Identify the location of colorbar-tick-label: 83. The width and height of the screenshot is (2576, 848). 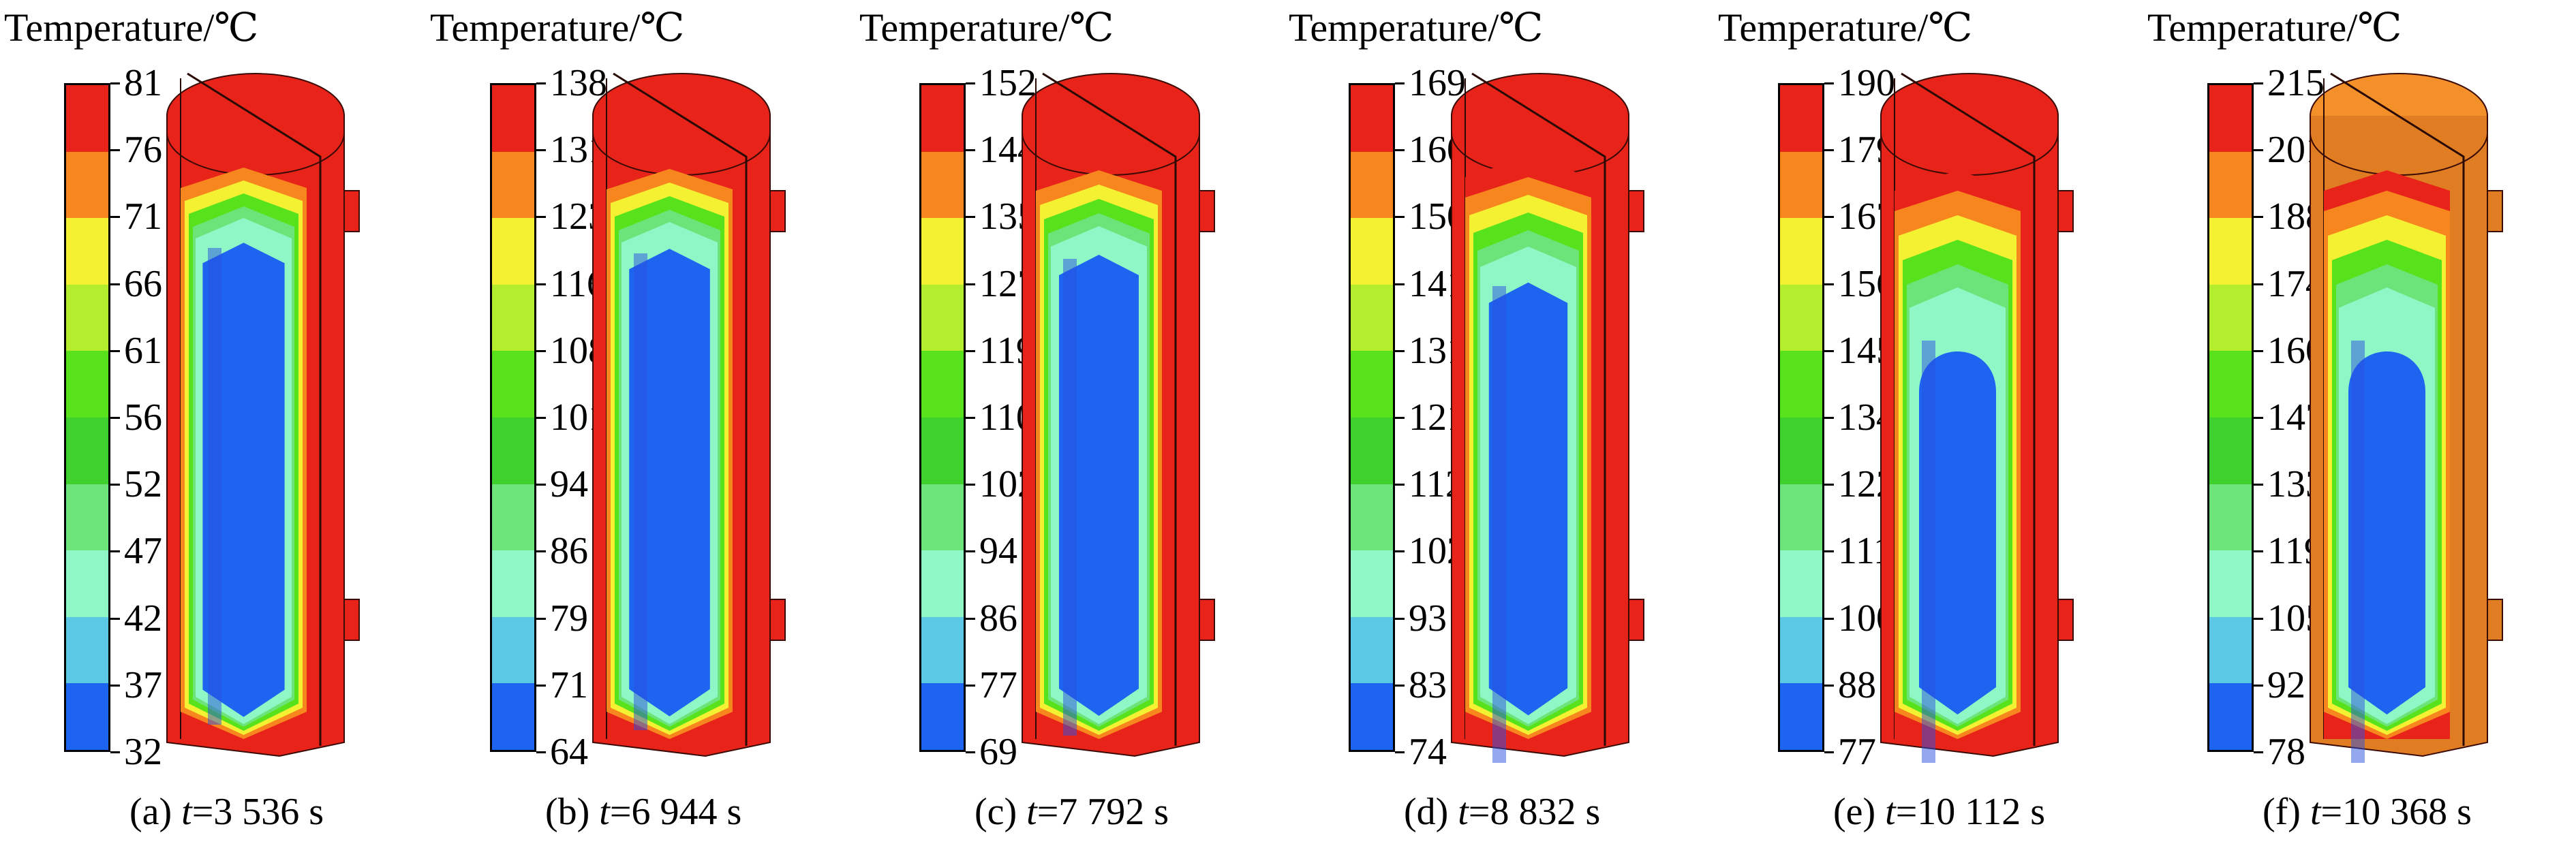
(1428, 684).